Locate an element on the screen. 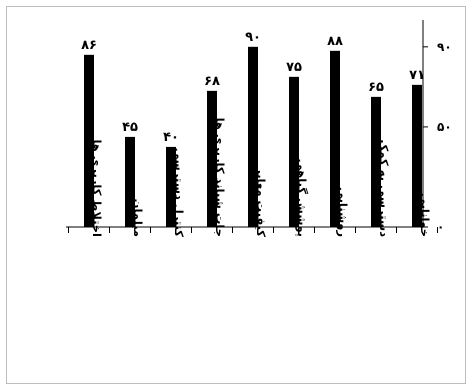 The width and height of the screenshot is (475, 391). category-label-group: پوشش گیاهی is located at coordinates (301, 198).